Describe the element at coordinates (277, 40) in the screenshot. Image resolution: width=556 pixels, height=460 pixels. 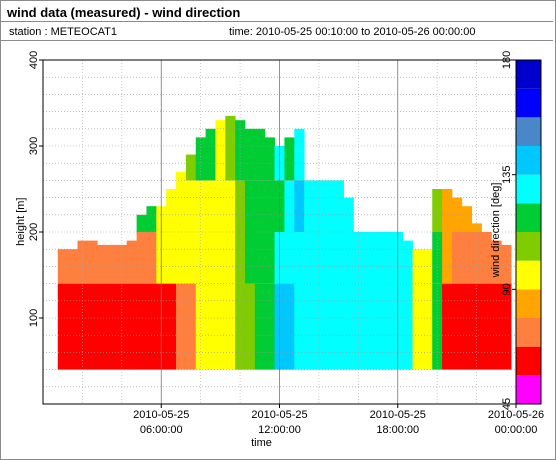
I see `info-divider` at that location.